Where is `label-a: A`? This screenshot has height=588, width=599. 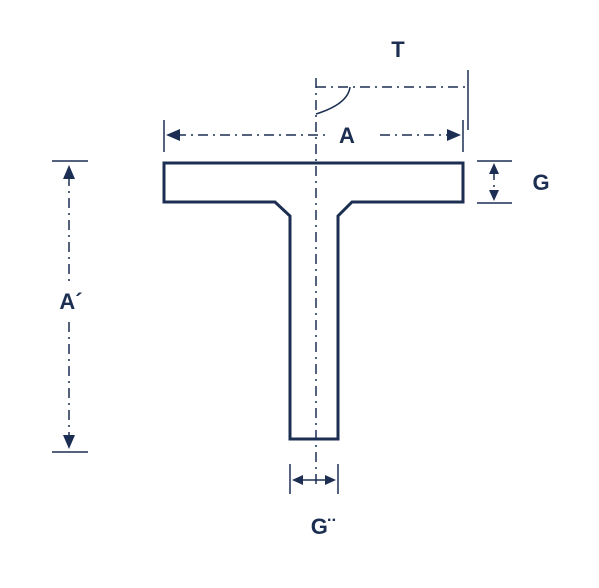
label-a: A is located at coordinates (347, 135).